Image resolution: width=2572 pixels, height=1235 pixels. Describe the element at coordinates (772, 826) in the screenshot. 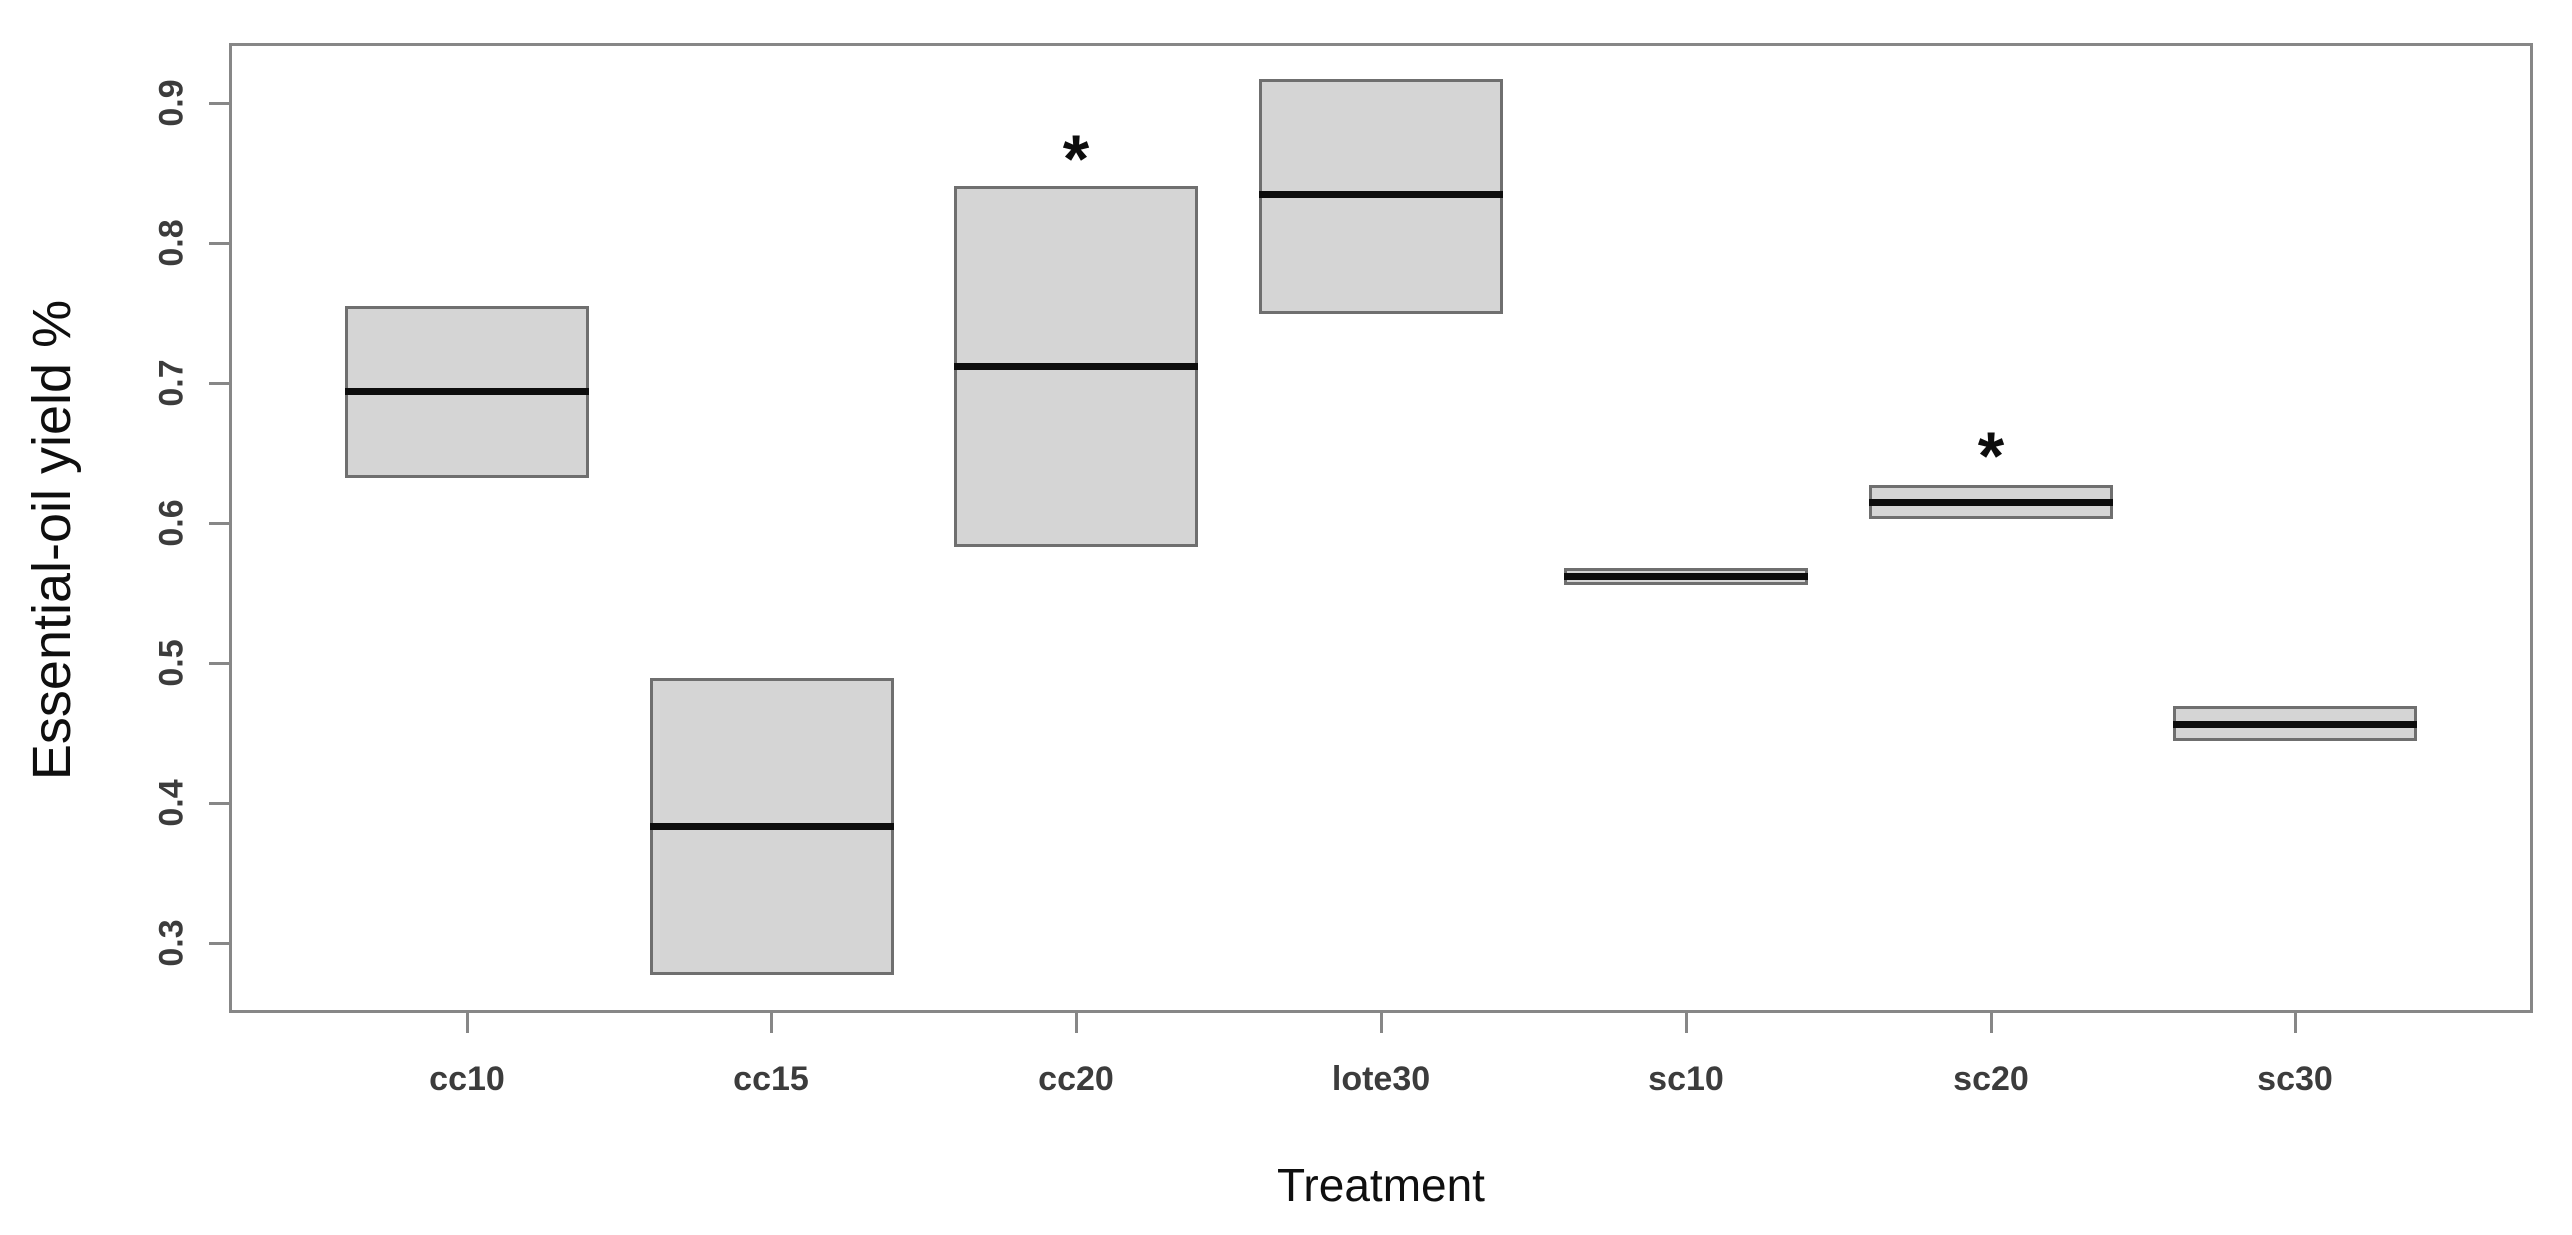

I see `median-line-cc15` at that location.